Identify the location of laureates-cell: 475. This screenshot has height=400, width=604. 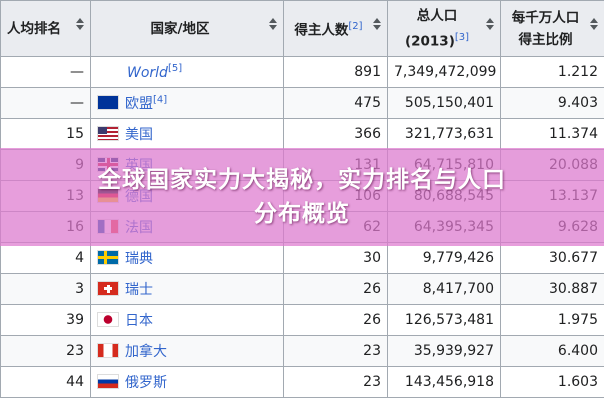
(335, 103).